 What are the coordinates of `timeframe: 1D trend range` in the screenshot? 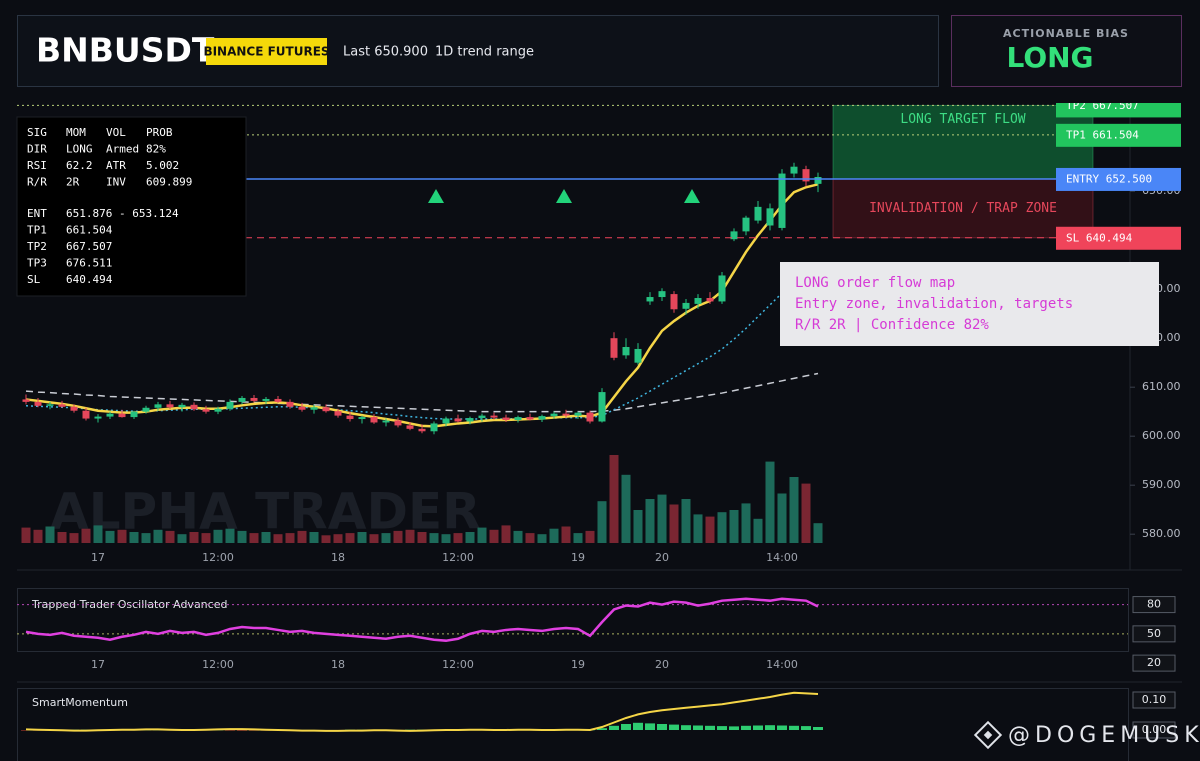 It's located at (484, 52).